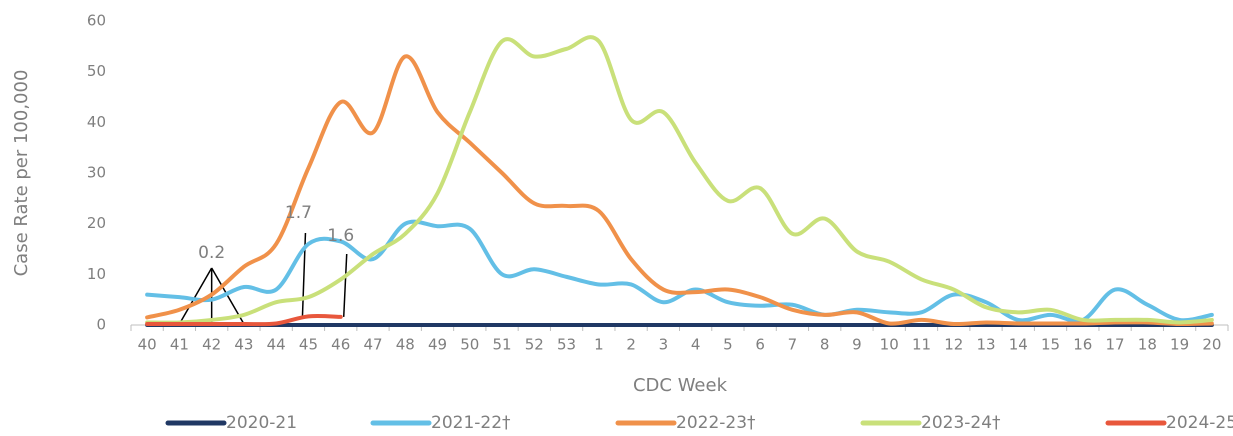 This screenshot has height=436, width=1233. Describe the element at coordinates (276, 345) in the screenshot. I see `x-tick-label: 44` at that location.